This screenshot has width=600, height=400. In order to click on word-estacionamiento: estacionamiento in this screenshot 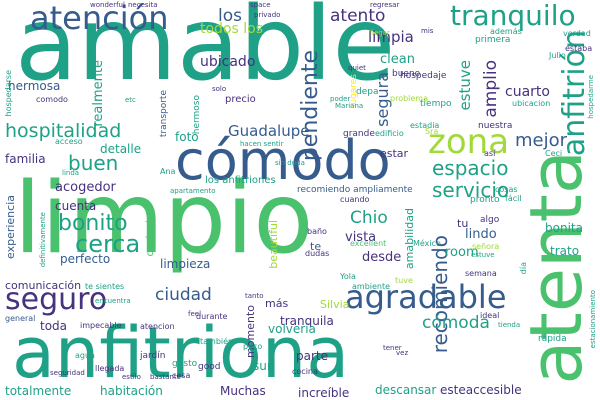, I will do `click(593, 319)`.